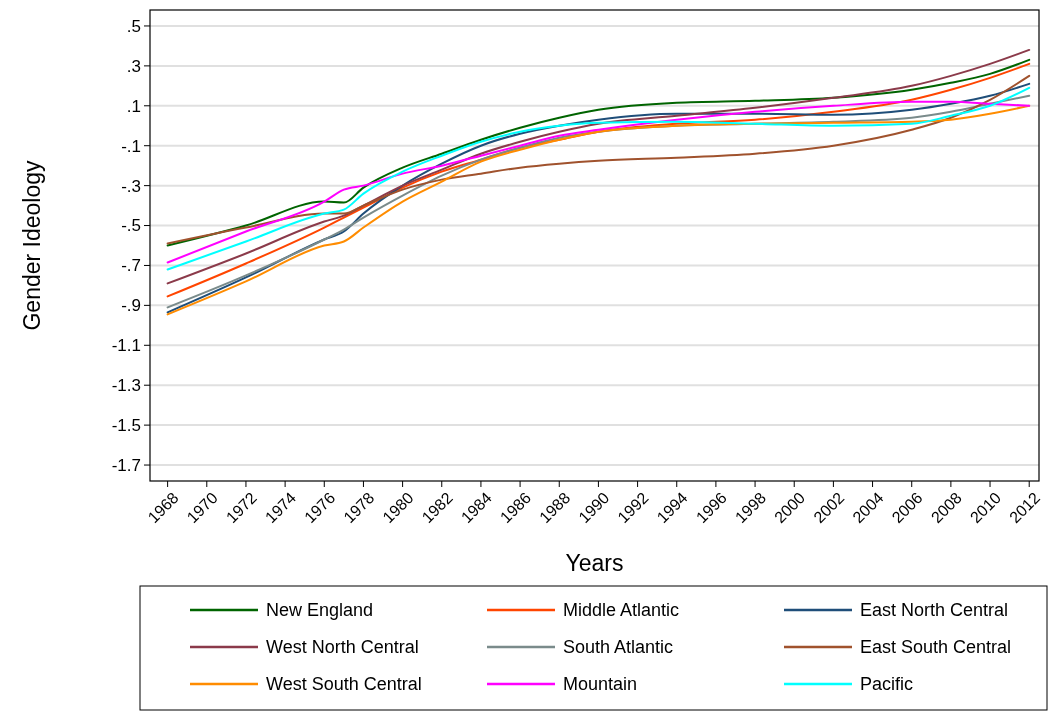  What do you see at coordinates (133, 26) in the screenshot?
I see `y-tick-label: .5` at bounding box center [133, 26].